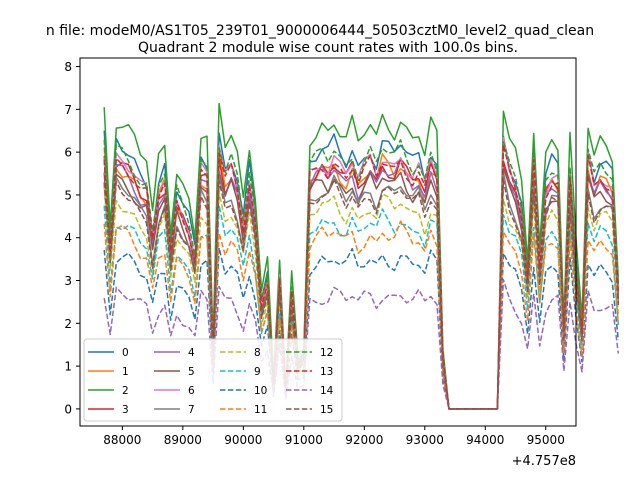 Image resolution: width=640 pixels, height=480 pixels. I want to click on x-tick-label: 91000, so click(304, 440).